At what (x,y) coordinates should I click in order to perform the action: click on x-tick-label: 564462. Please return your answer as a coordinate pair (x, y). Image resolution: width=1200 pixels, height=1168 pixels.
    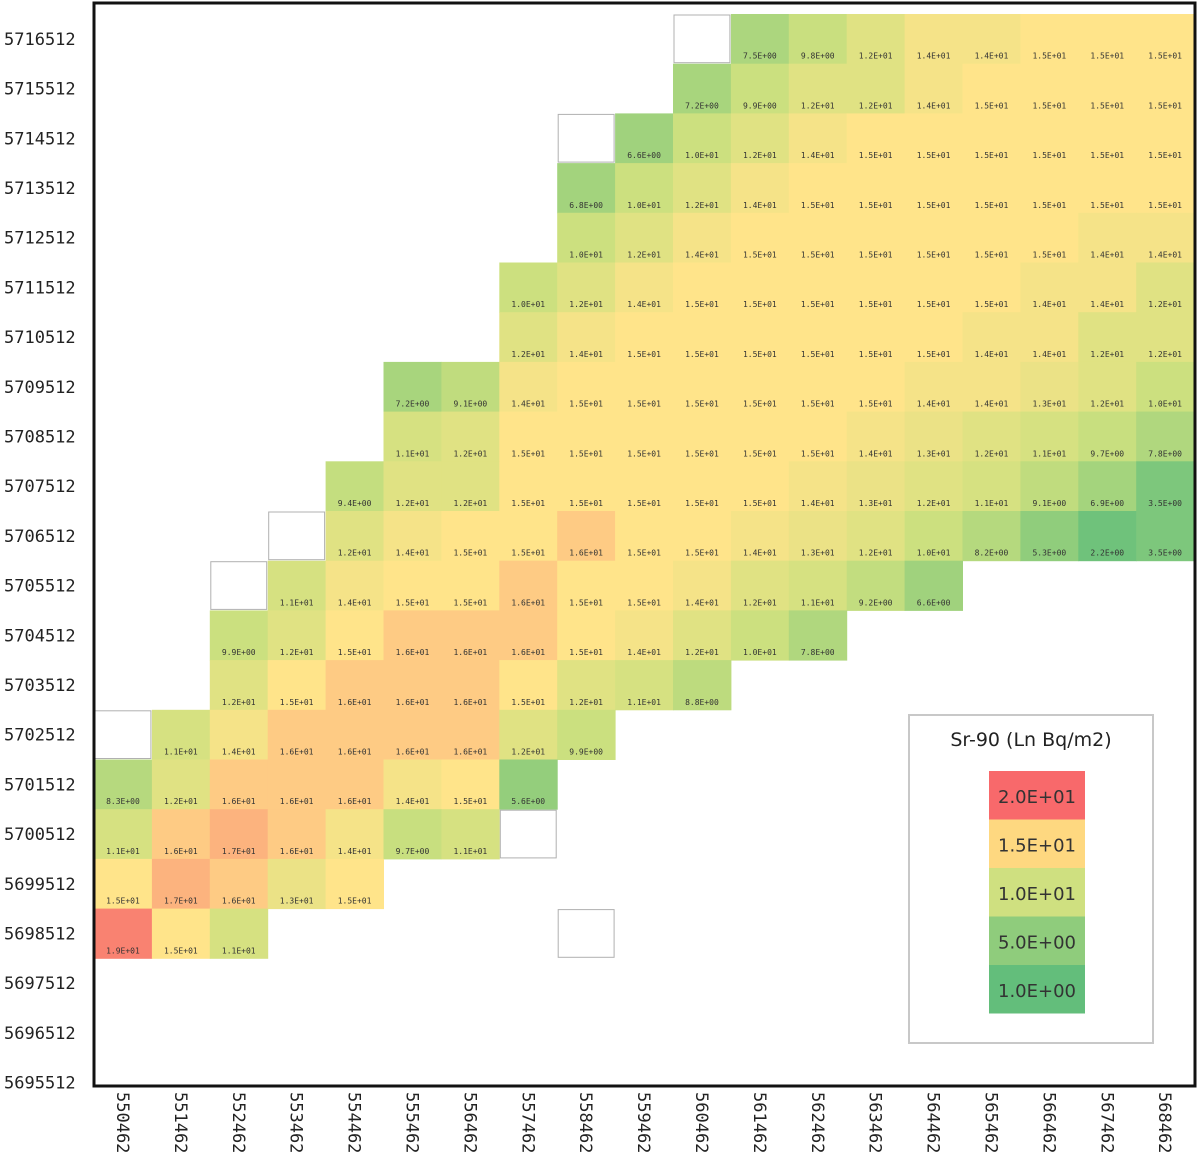
    Looking at the image, I should click on (933, 1122).